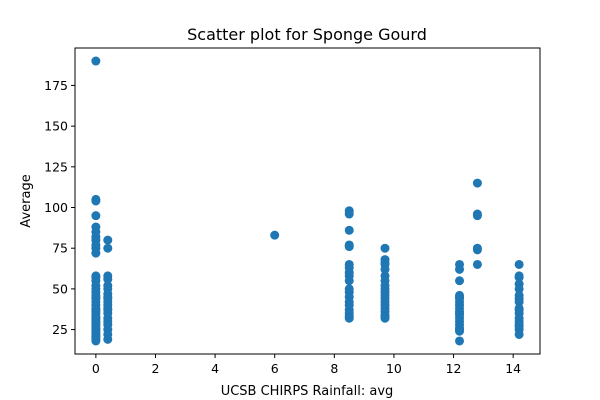  I want to click on y-tick-label: 125, so click(56, 166).